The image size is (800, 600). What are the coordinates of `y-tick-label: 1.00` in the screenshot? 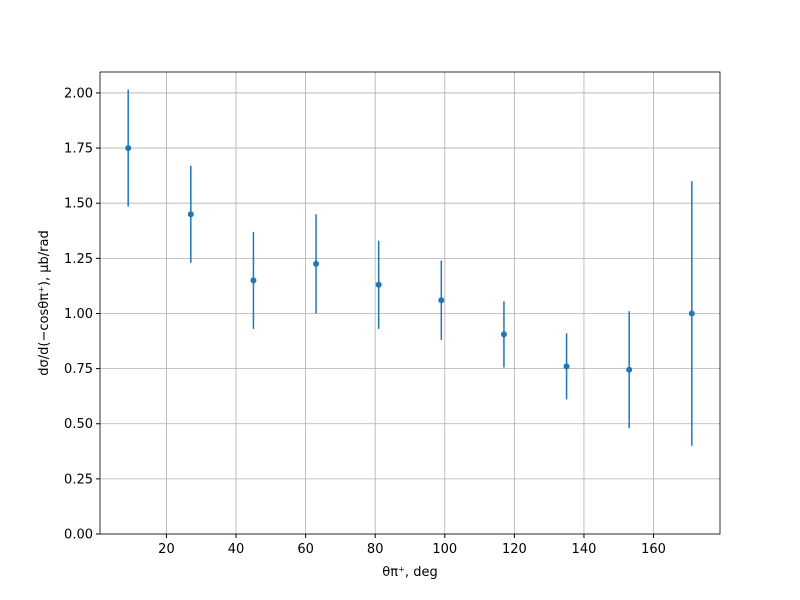 It's located at (78, 314).